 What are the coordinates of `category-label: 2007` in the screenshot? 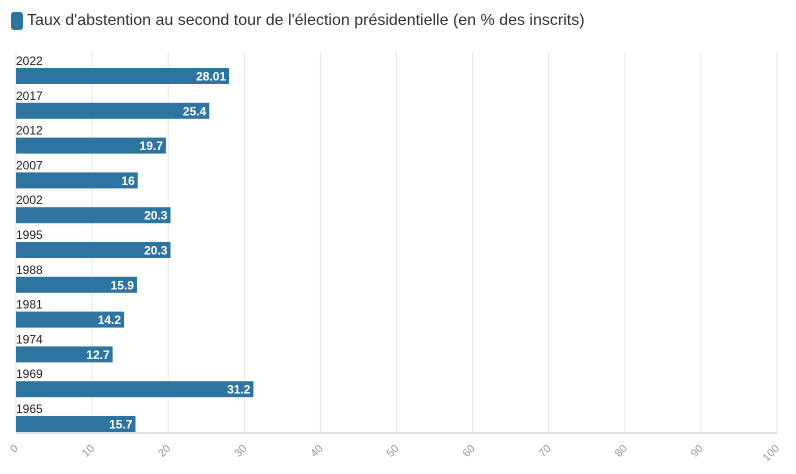 It's located at (29, 165).